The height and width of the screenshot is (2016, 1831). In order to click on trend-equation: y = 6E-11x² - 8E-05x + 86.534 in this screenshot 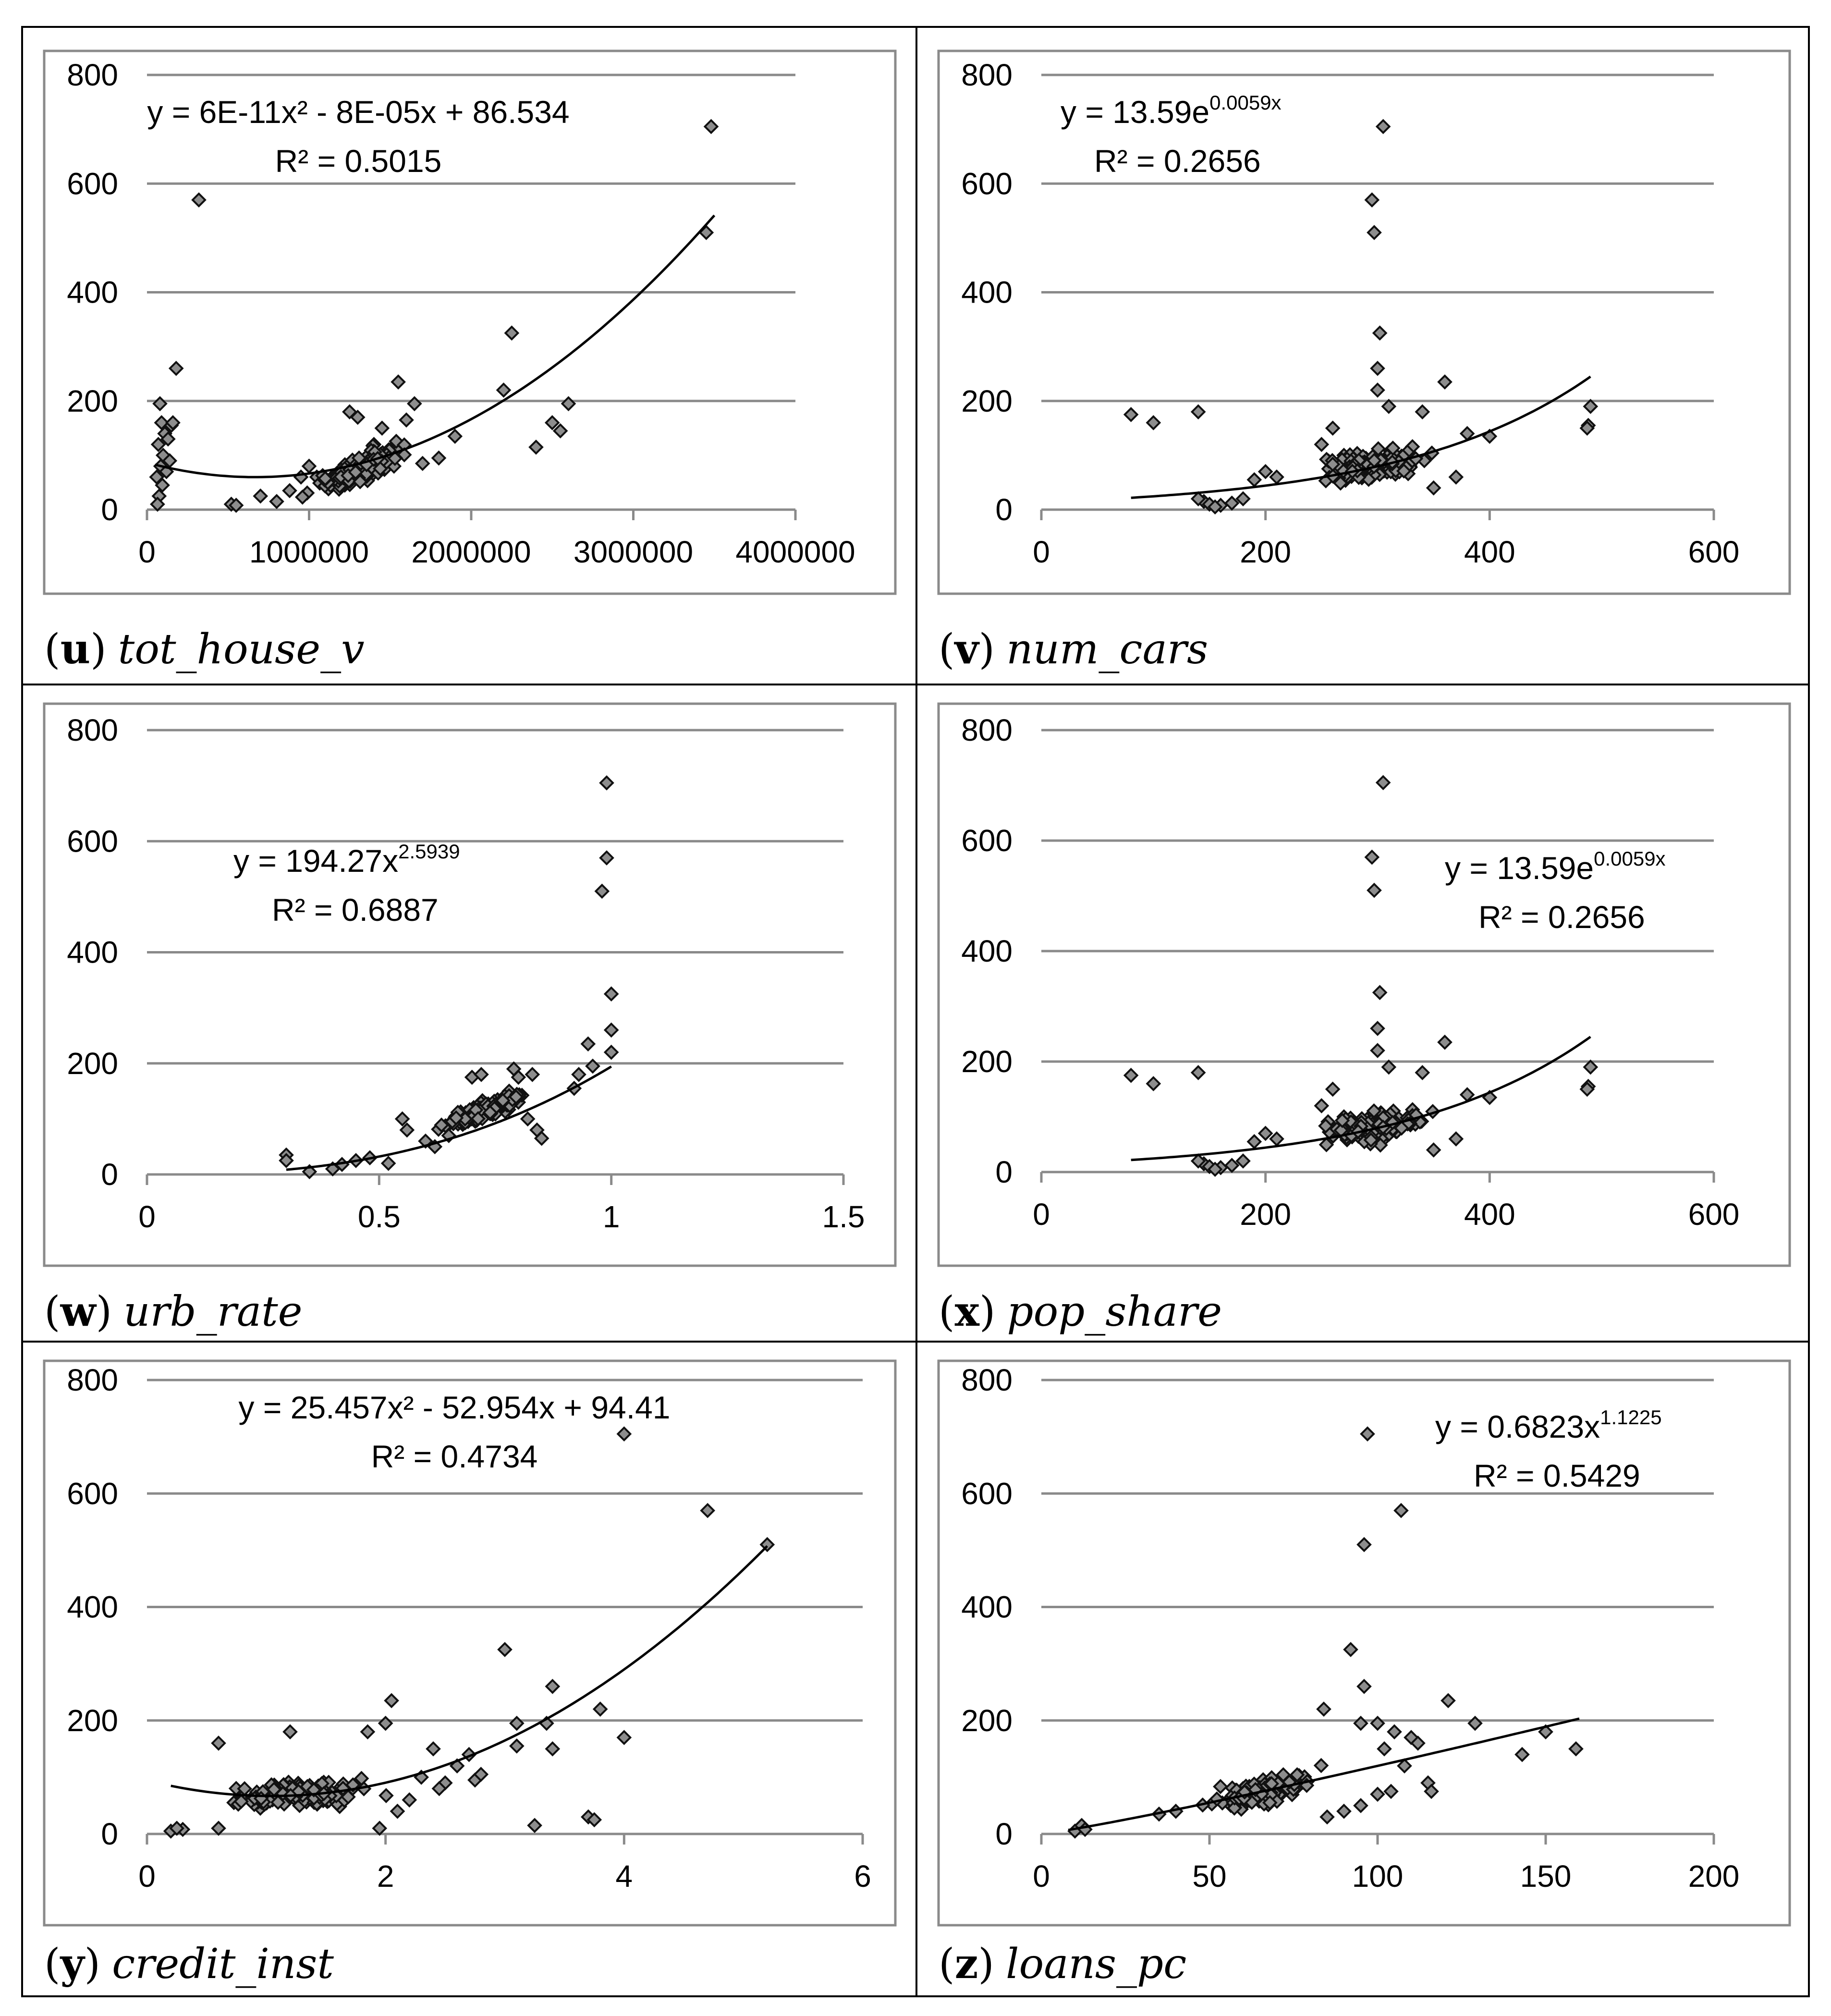, I will do `click(358, 112)`.